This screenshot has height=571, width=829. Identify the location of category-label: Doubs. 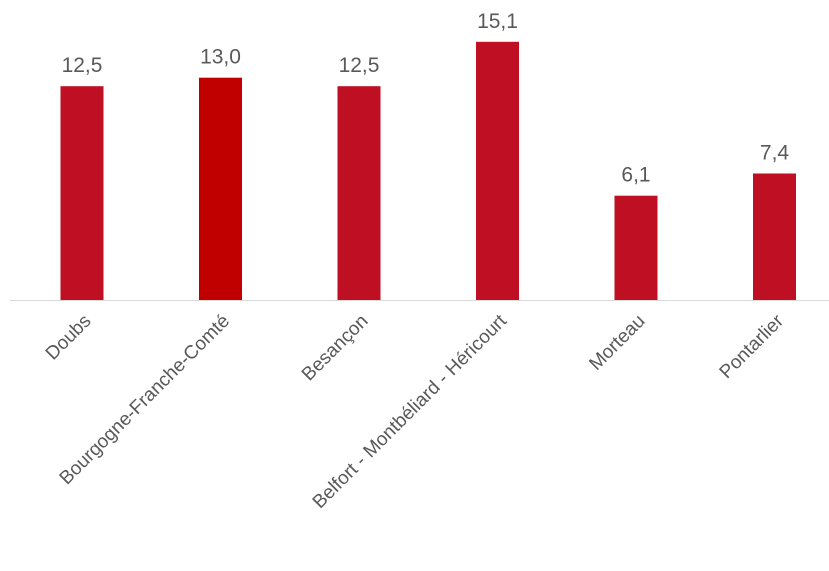
(69, 338).